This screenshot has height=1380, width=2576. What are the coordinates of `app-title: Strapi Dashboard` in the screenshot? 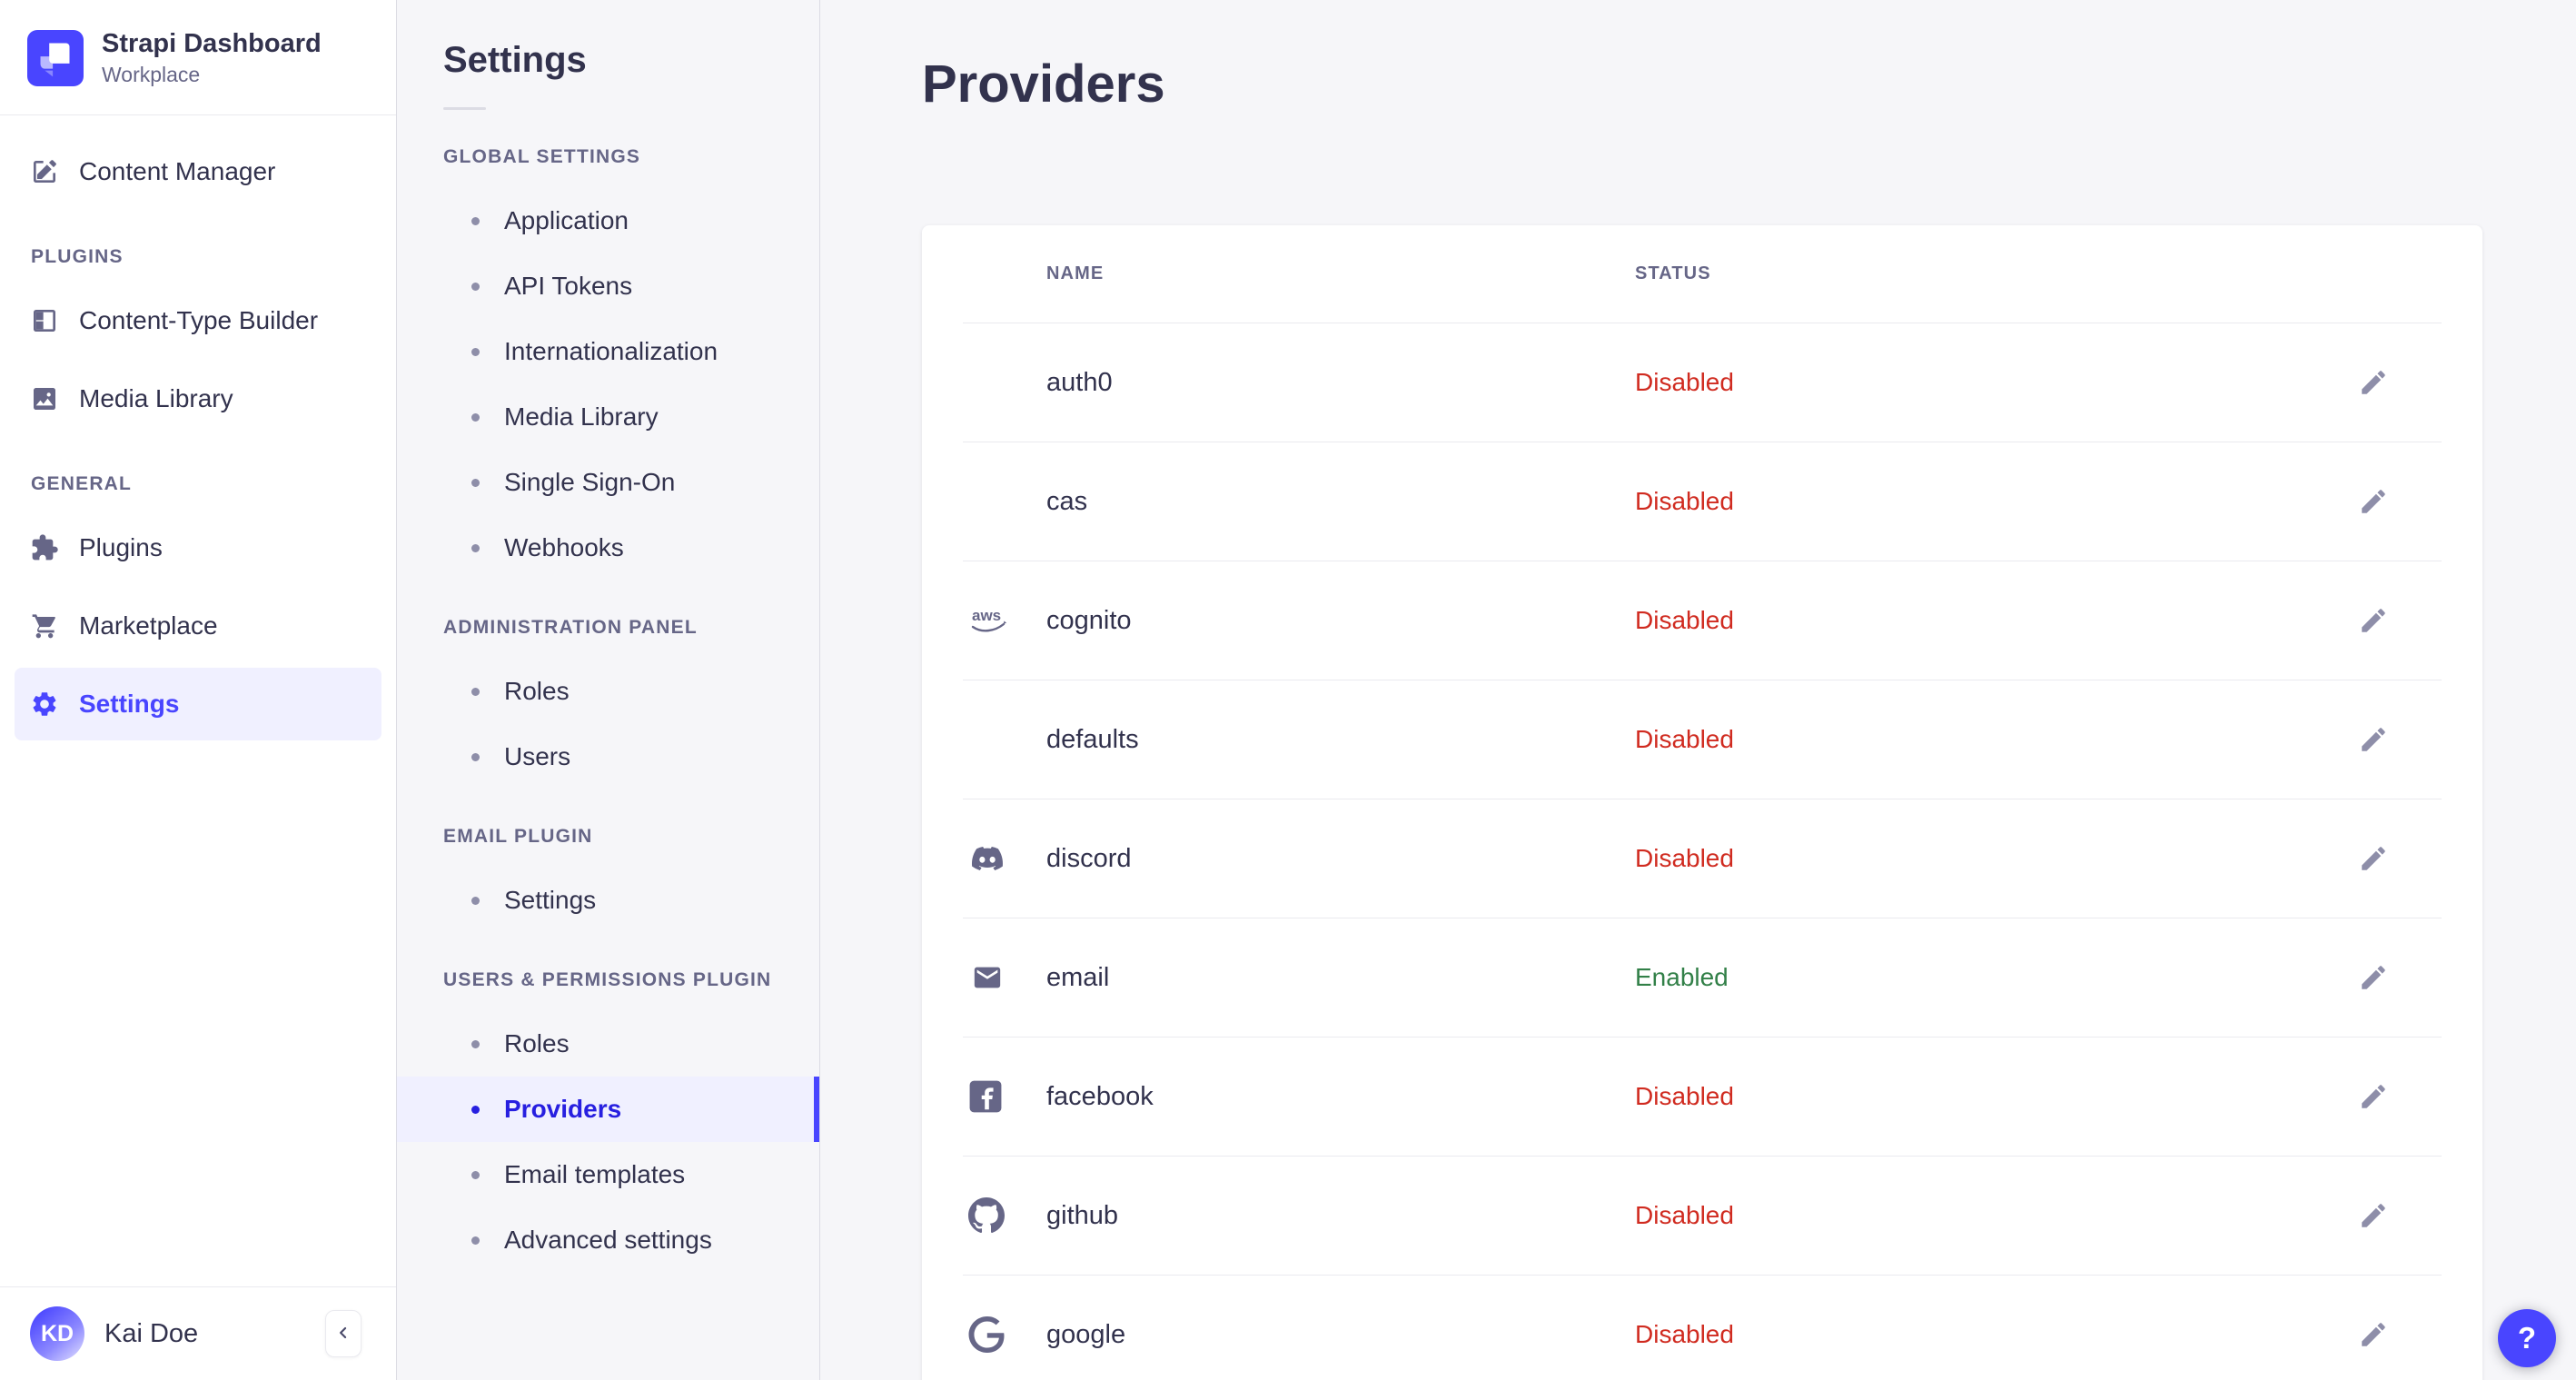 It's located at (212, 43).